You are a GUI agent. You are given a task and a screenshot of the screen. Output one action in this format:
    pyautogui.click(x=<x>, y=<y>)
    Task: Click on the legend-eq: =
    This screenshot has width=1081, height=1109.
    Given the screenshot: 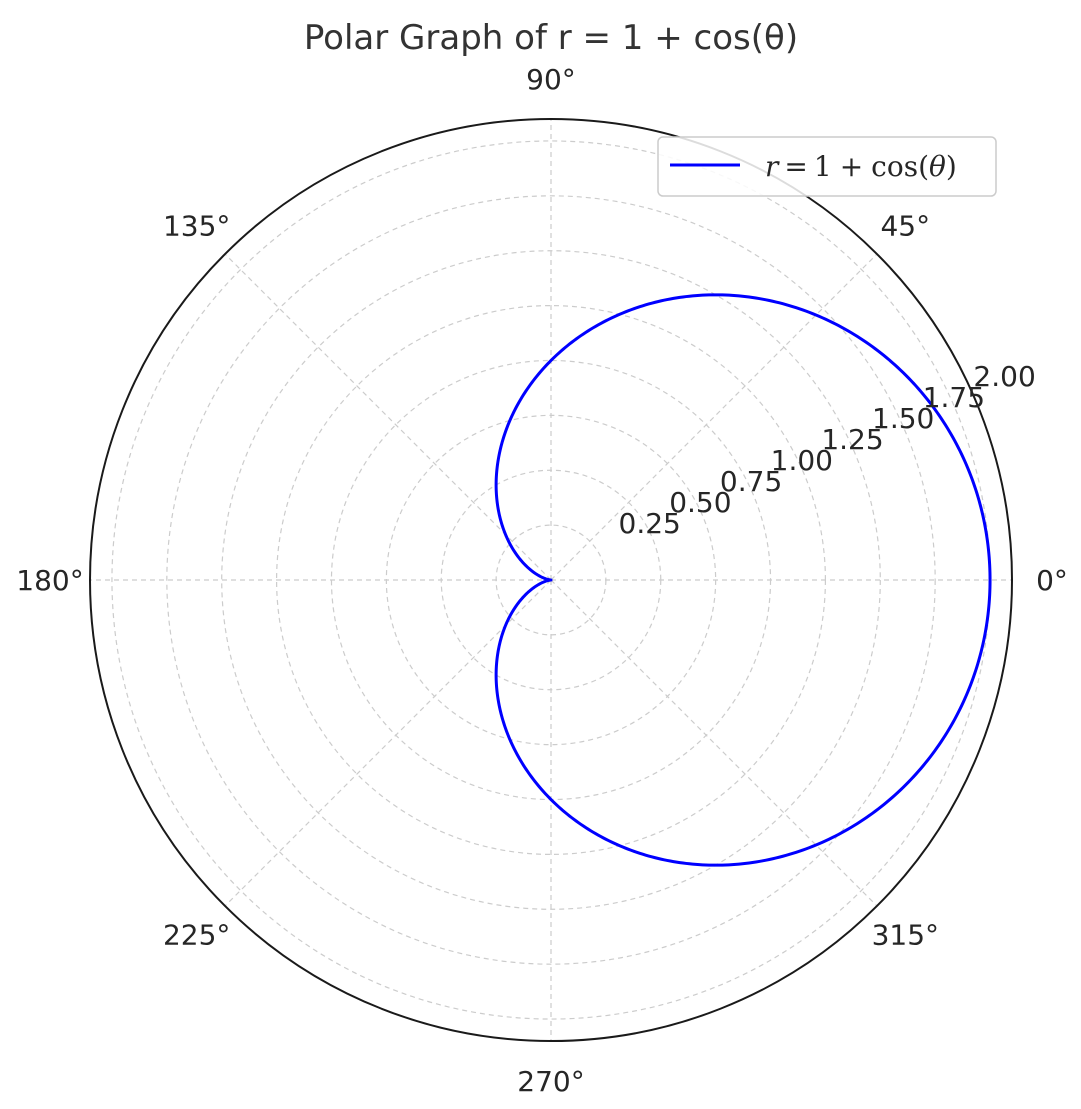 What is the action you would take?
    pyautogui.click(x=795, y=166)
    